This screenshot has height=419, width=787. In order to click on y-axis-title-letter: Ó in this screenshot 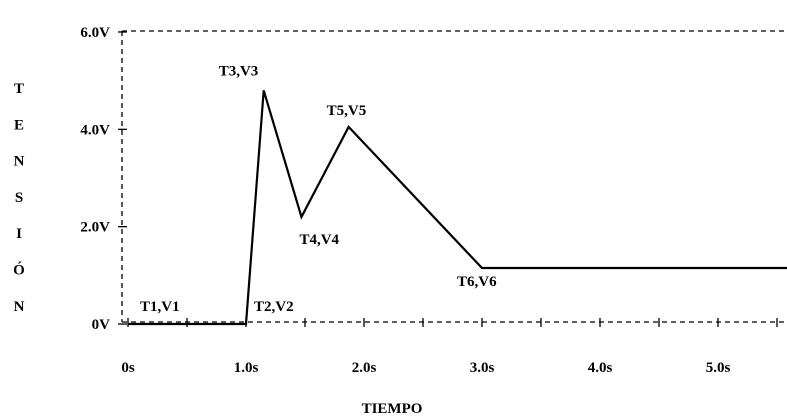, I will do `click(19, 270)`.